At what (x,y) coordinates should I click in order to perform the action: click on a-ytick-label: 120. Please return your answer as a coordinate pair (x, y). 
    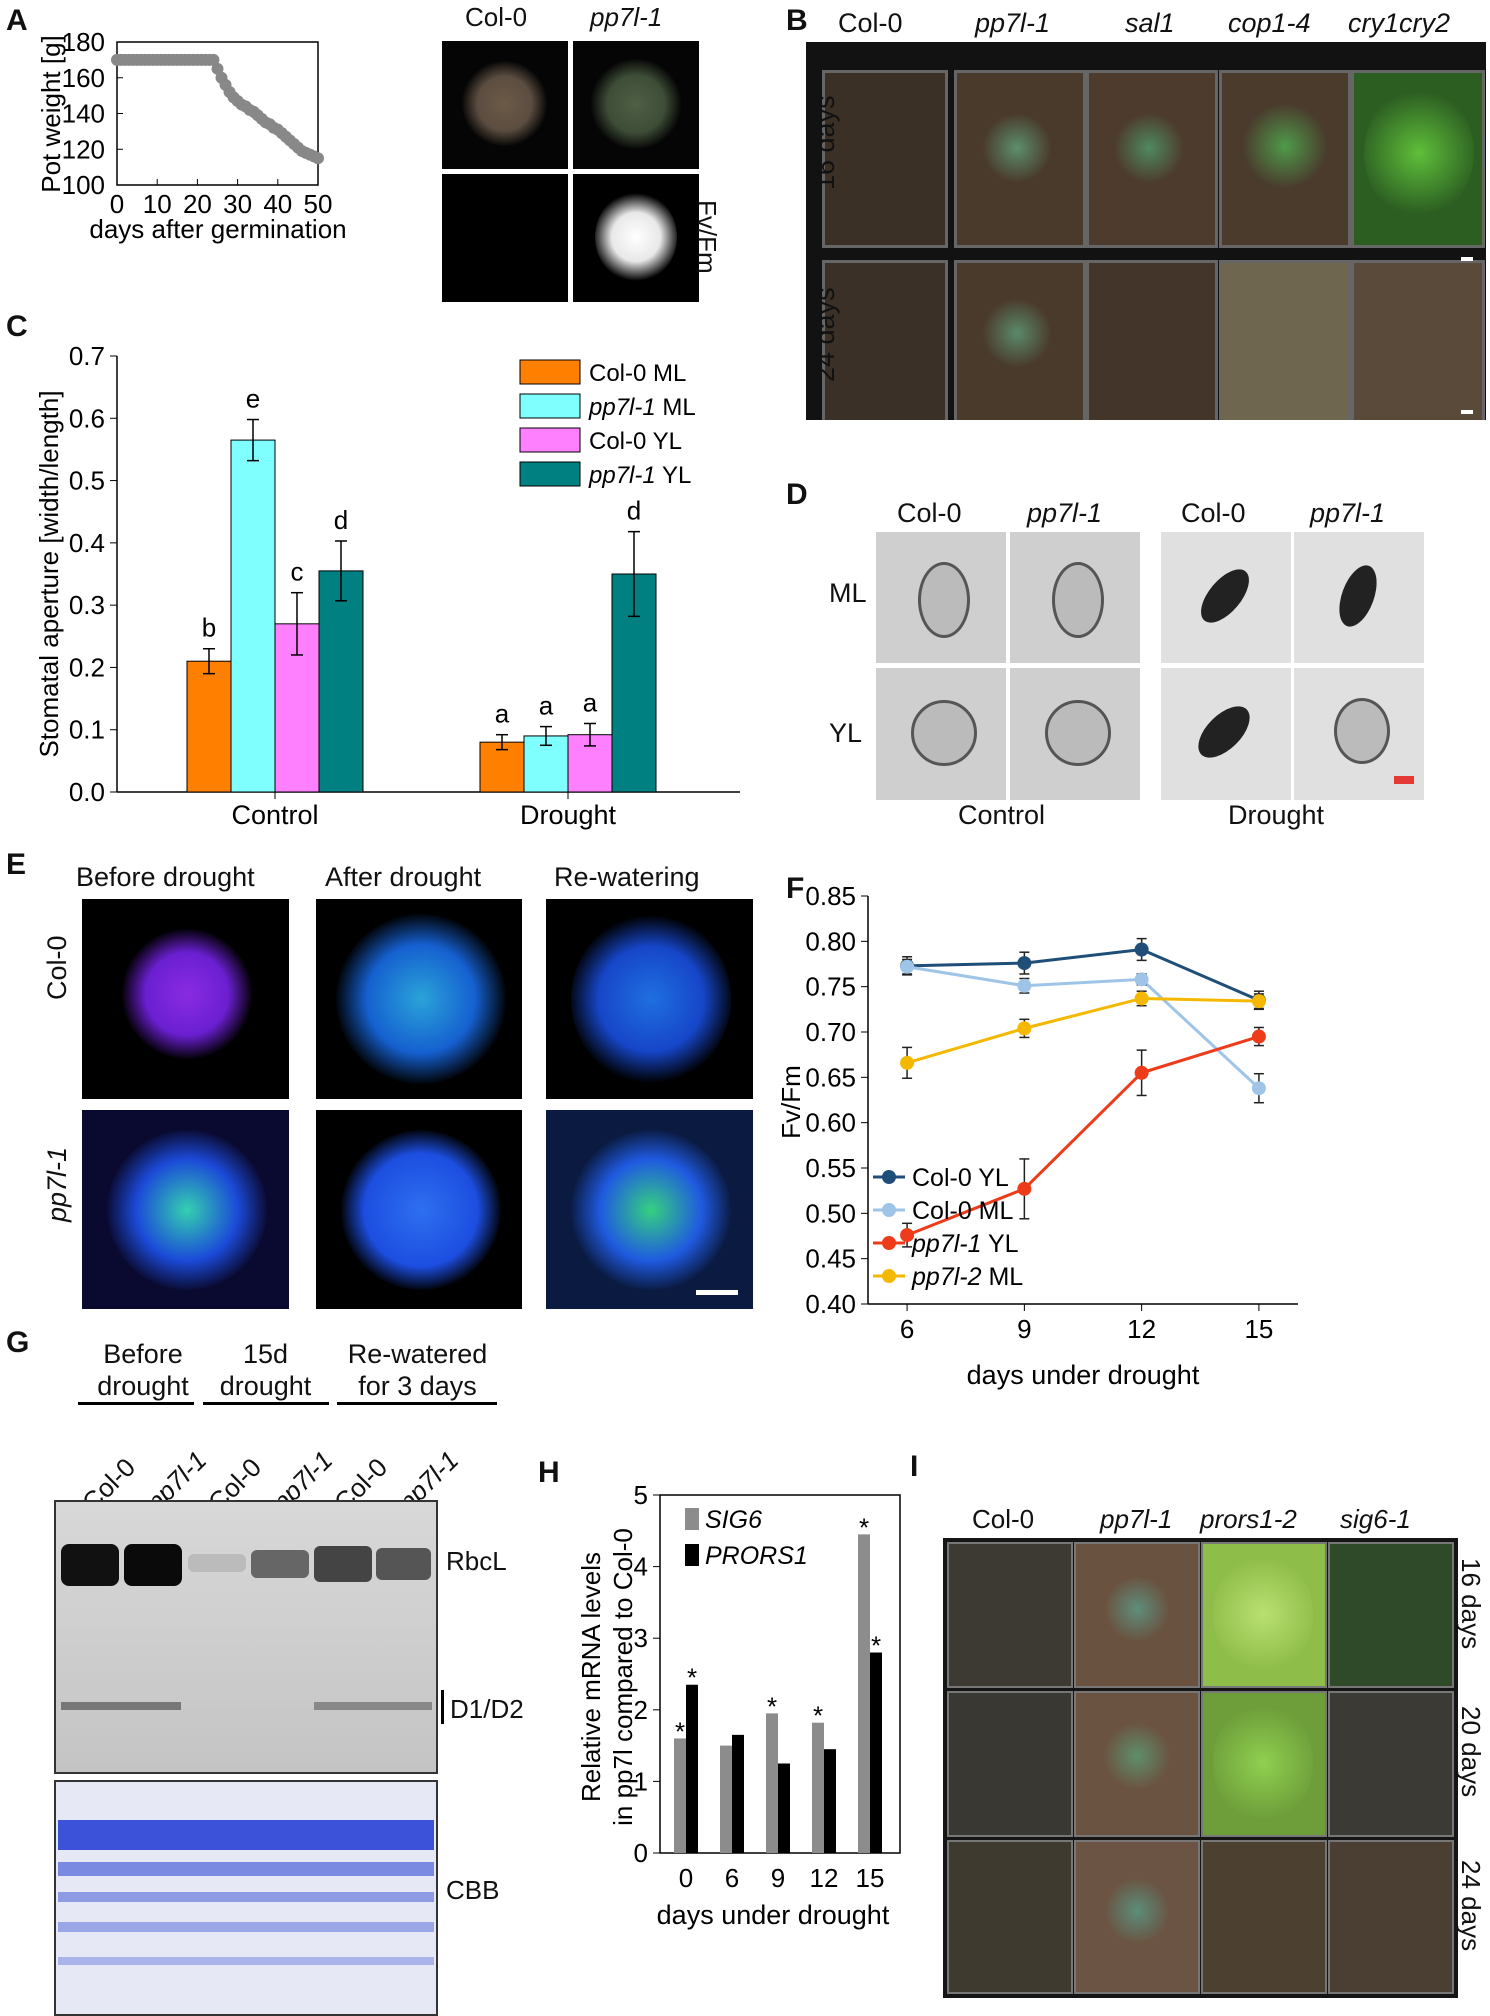
    Looking at the image, I should click on (83, 149).